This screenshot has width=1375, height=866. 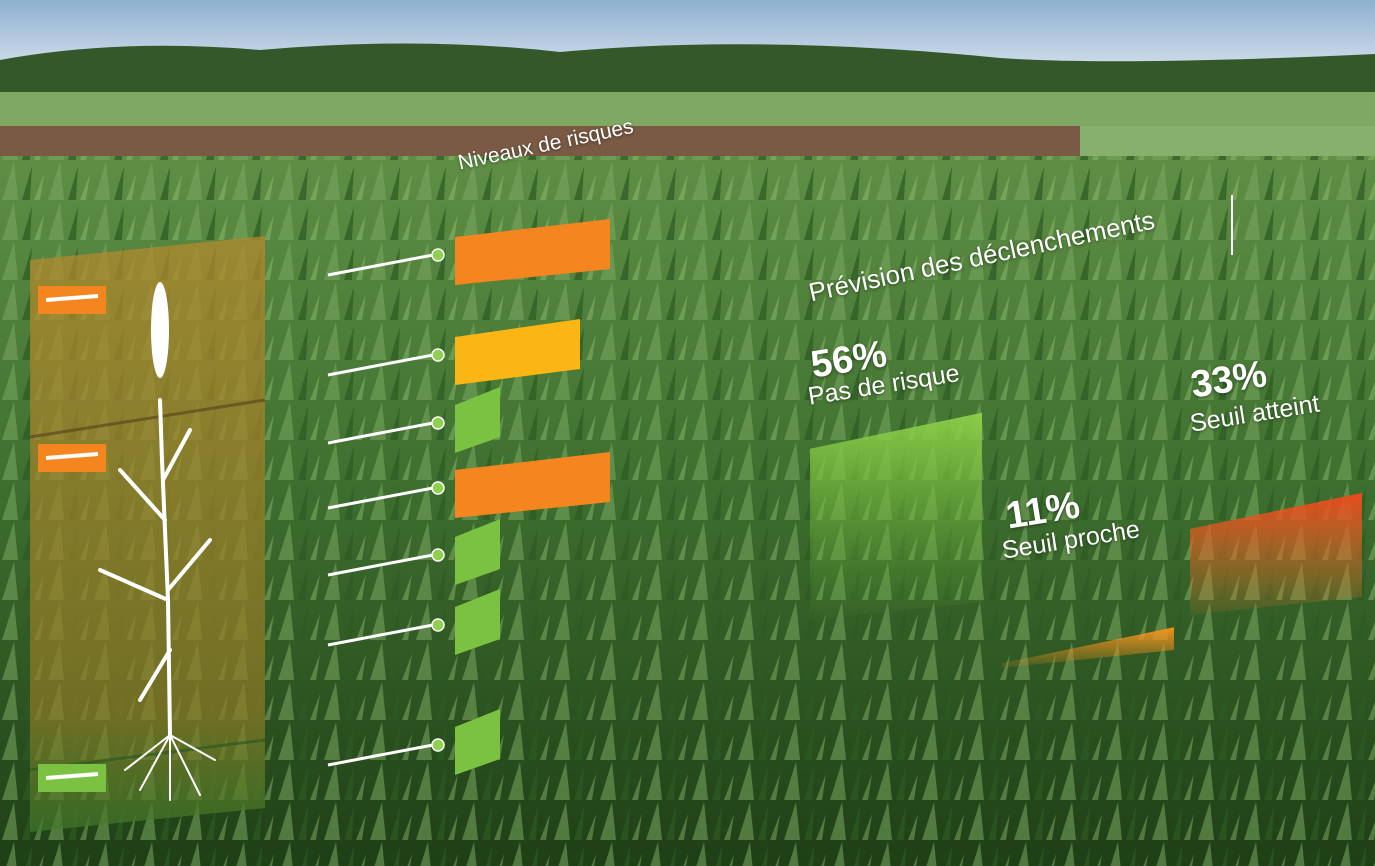 I want to click on forecast-bars, so click(x=1086, y=540).